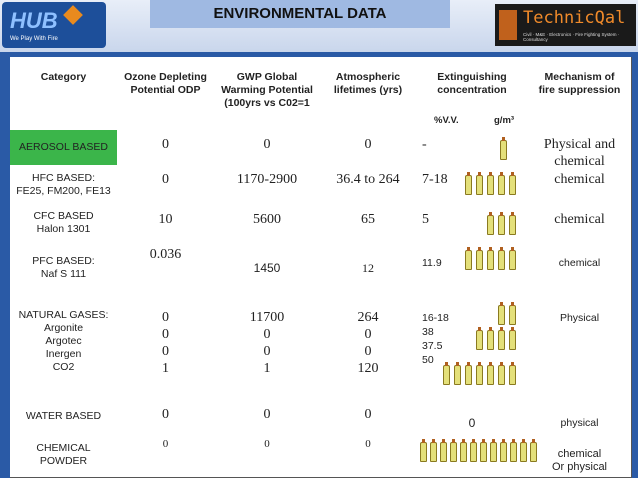 The height and width of the screenshot is (478, 638). Describe the element at coordinates (63, 447) in the screenshot. I see `cell-text: CHEMICAL` at that location.